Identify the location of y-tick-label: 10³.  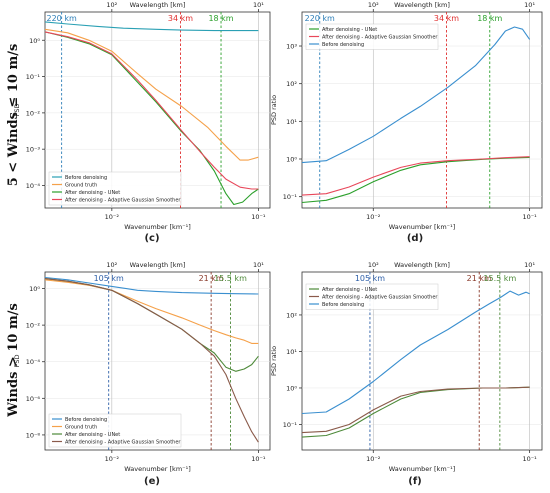
(291, 47).